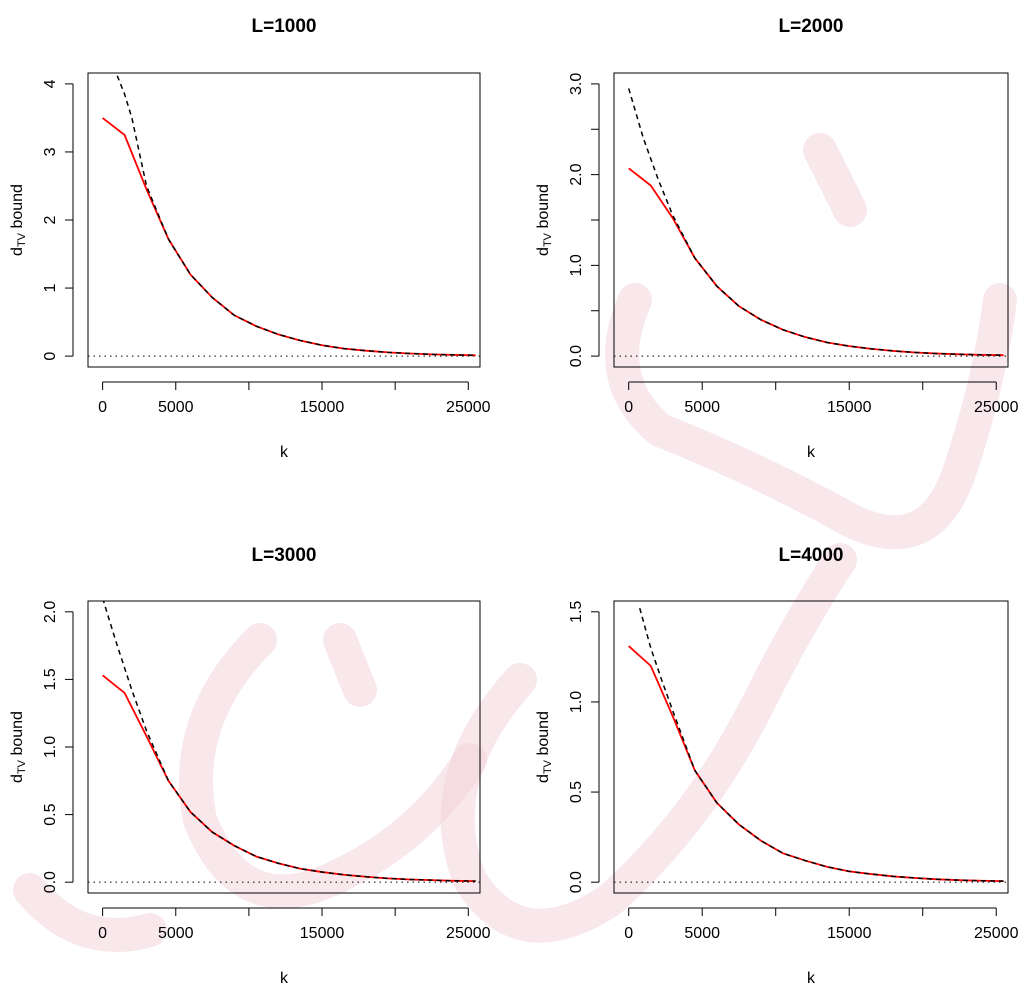 This screenshot has width=1021, height=993. Describe the element at coordinates (284, 26) in the screenshot. I see `chart-title: L=1000` at that location.